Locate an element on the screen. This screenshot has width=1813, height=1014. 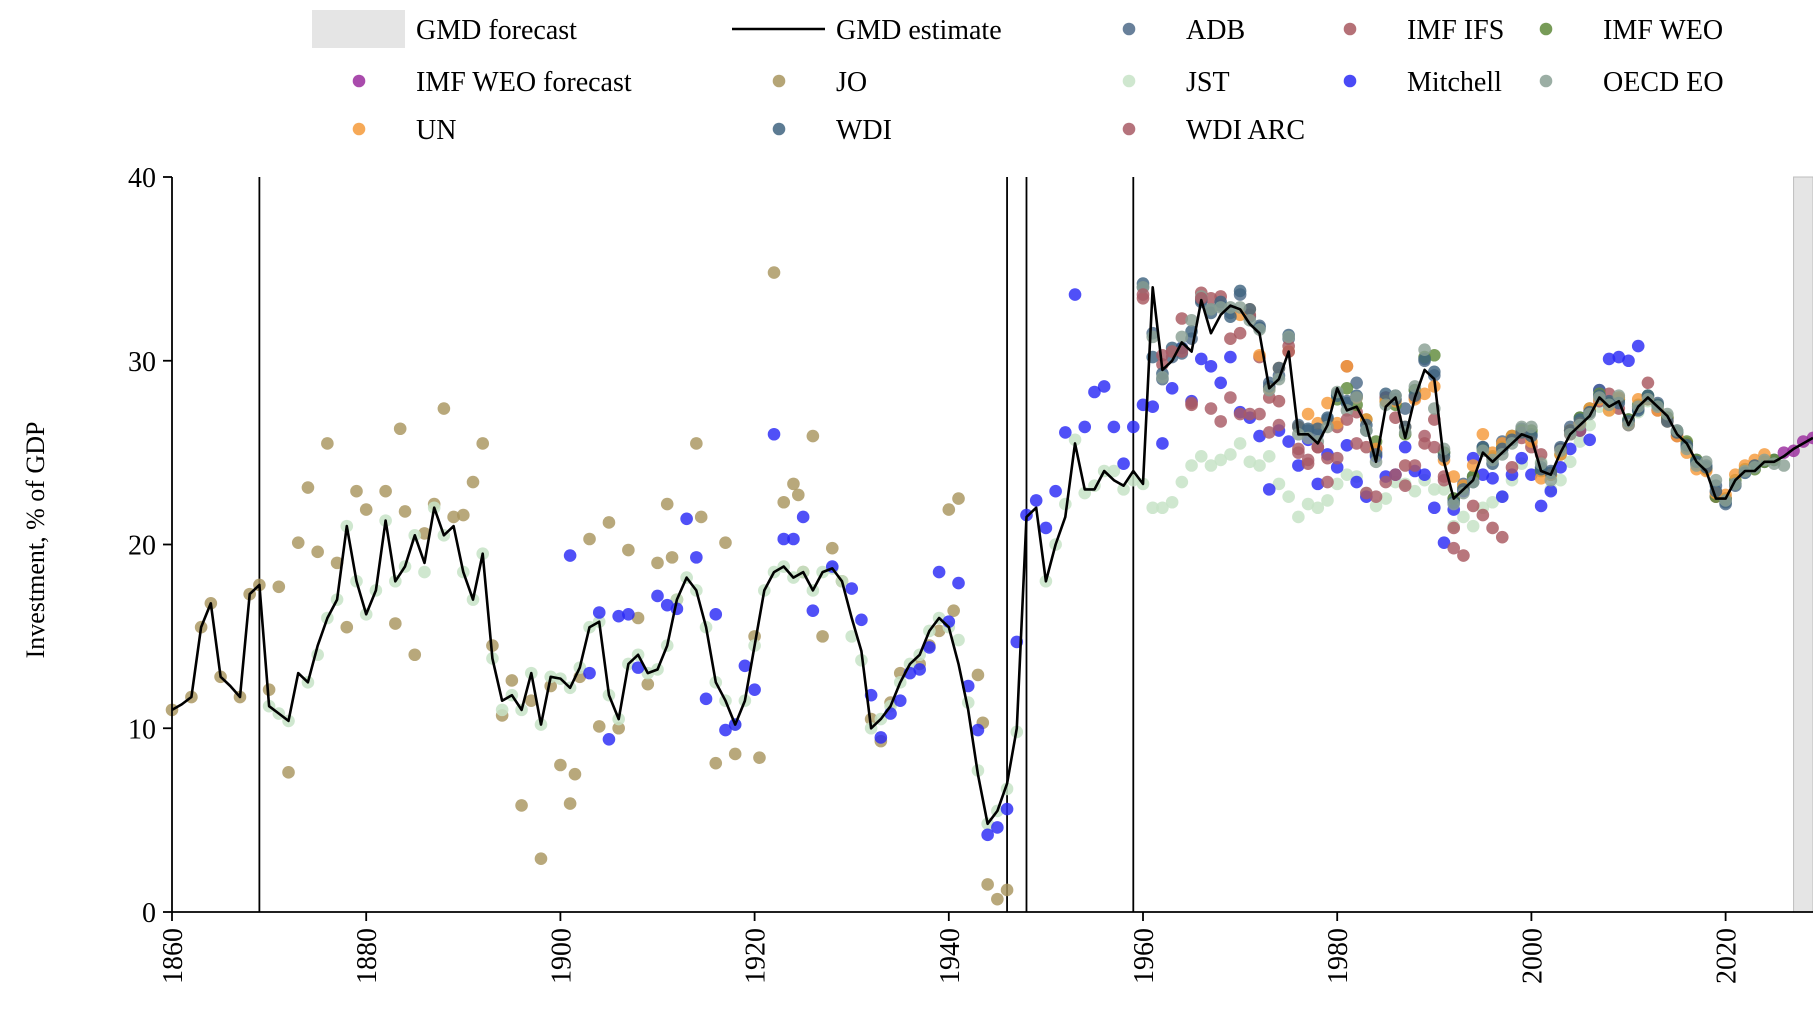
point-imf-weo is located at coordinates (1434, 355).